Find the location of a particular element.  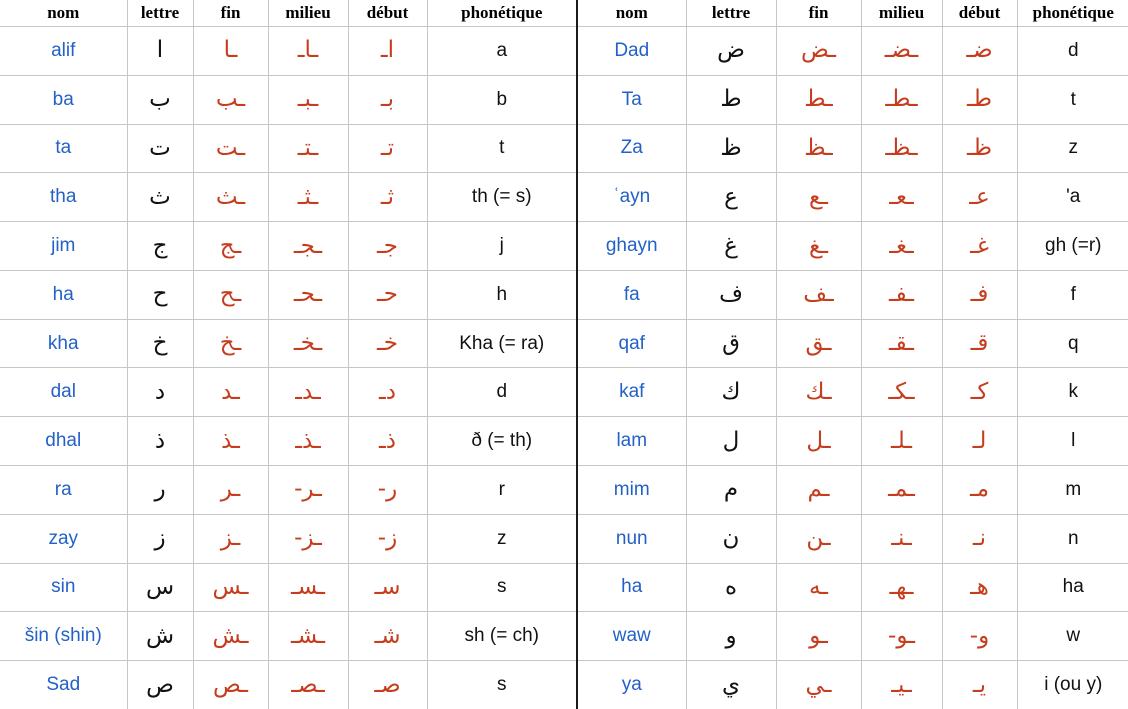

initial-form-link: كـ is located at coordinates (979, 391).